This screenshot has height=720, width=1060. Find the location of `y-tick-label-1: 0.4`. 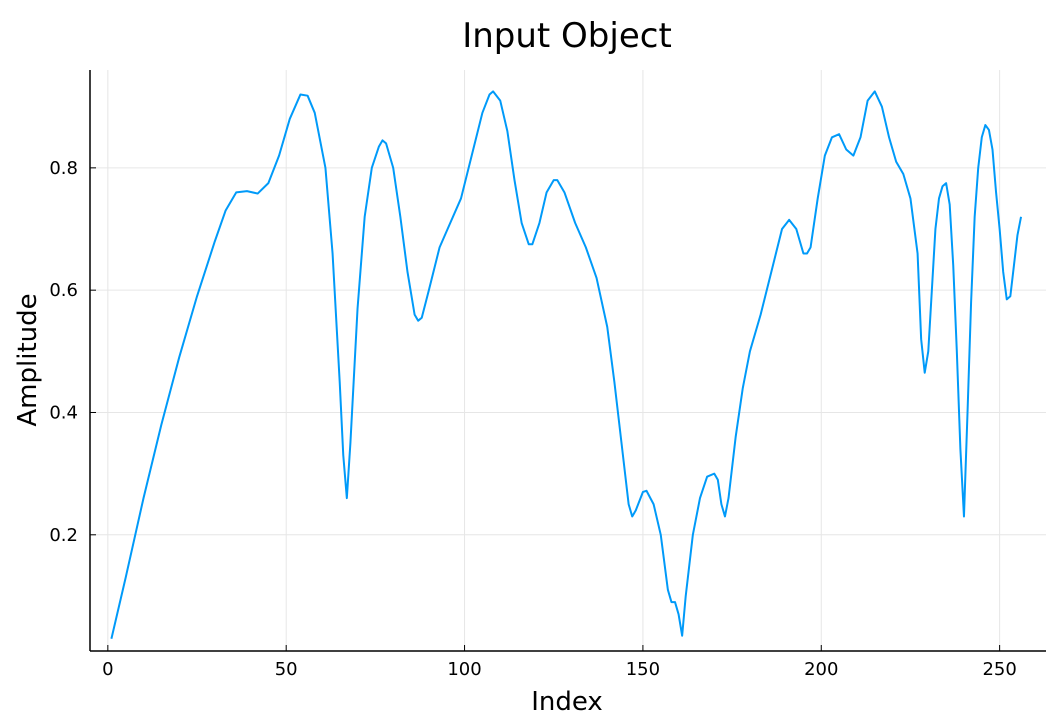

y-tick-label-1: 0.4 is located at coordinates (63, 412).